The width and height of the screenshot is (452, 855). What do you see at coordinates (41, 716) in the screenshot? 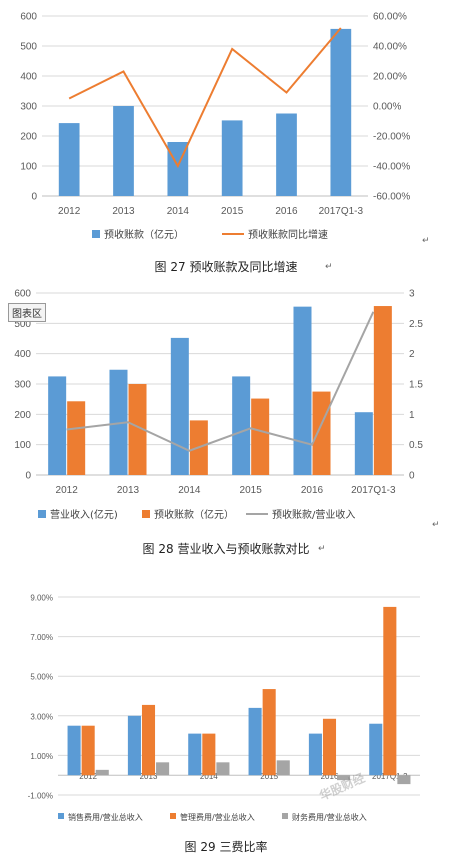
I see `y-tick-label-left: 3.00%` at bounding box center [41, 716].